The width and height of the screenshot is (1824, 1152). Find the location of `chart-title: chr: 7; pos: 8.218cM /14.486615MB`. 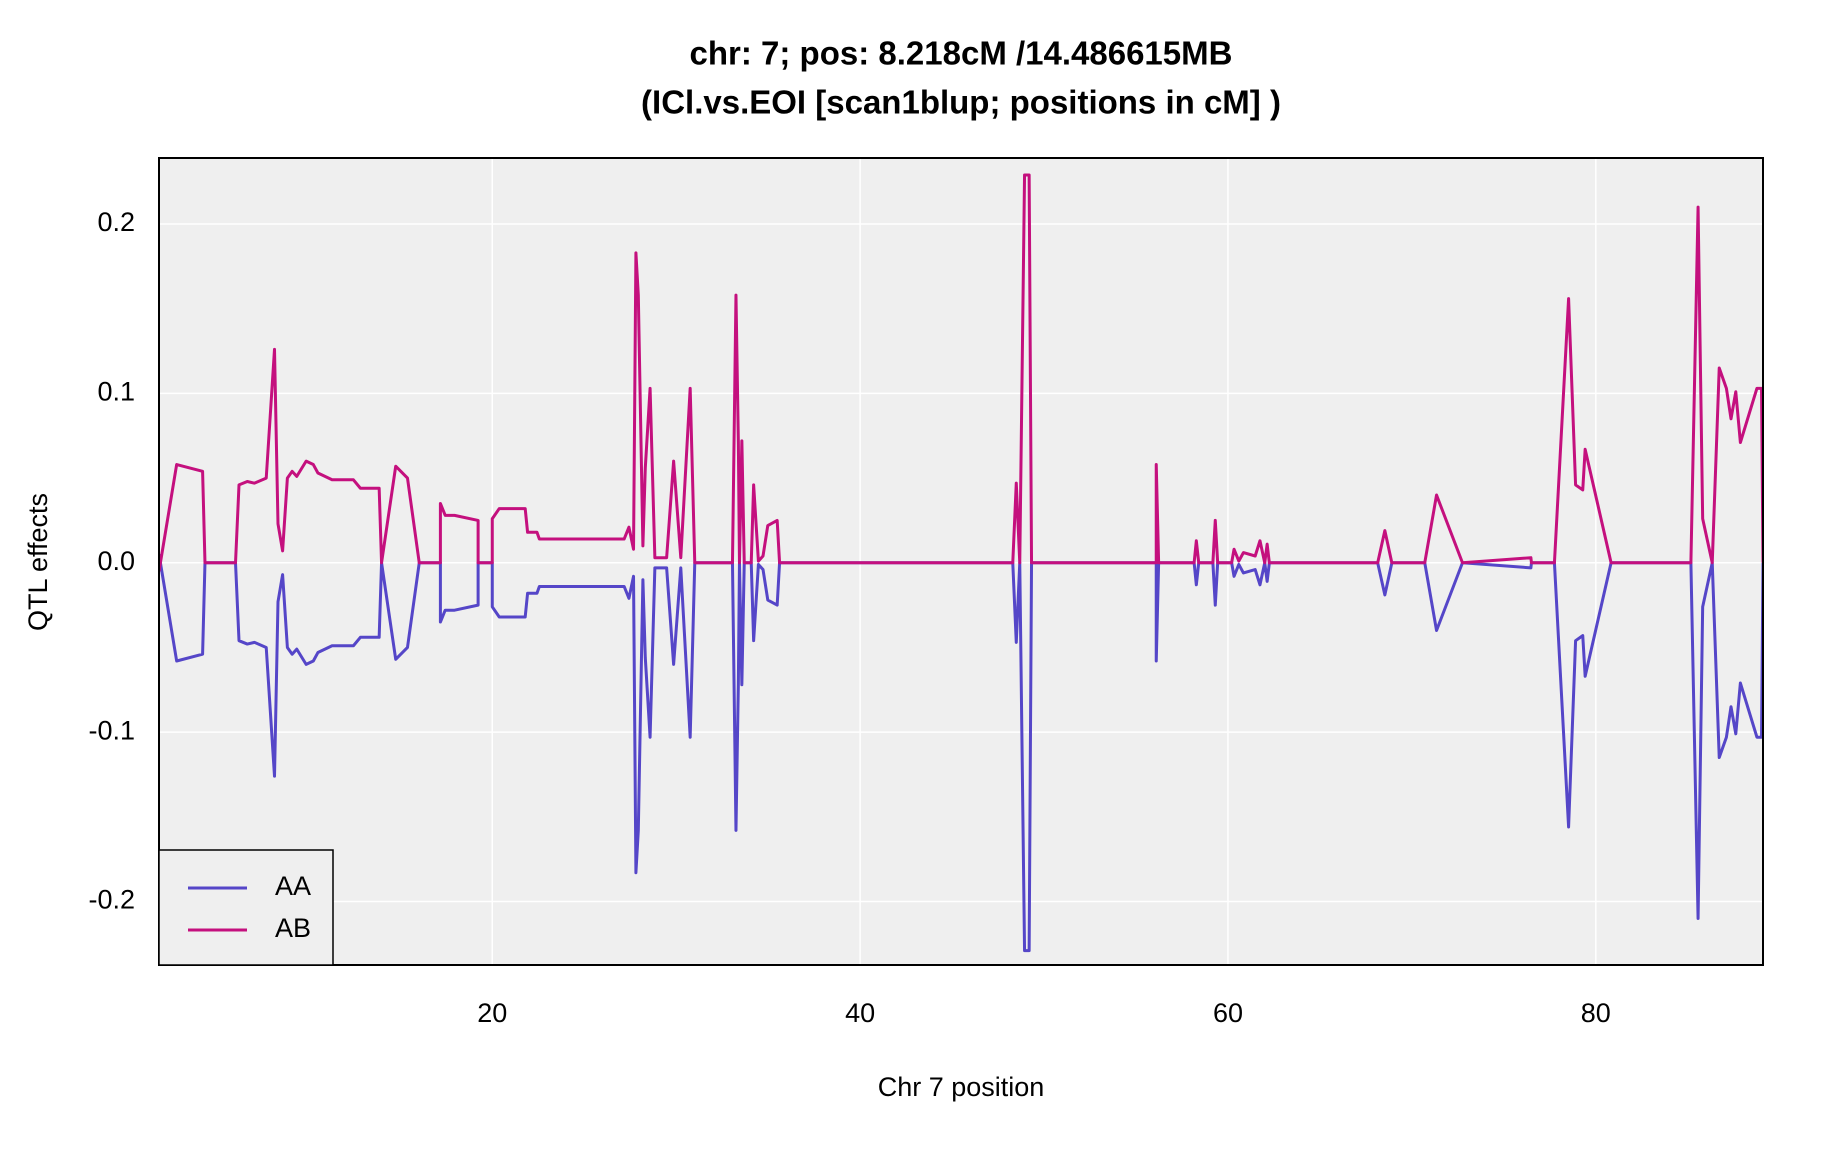

chart-title: chr: 7; pos: 8.218cM /14.486615MB is located at coordinates (961, 53).